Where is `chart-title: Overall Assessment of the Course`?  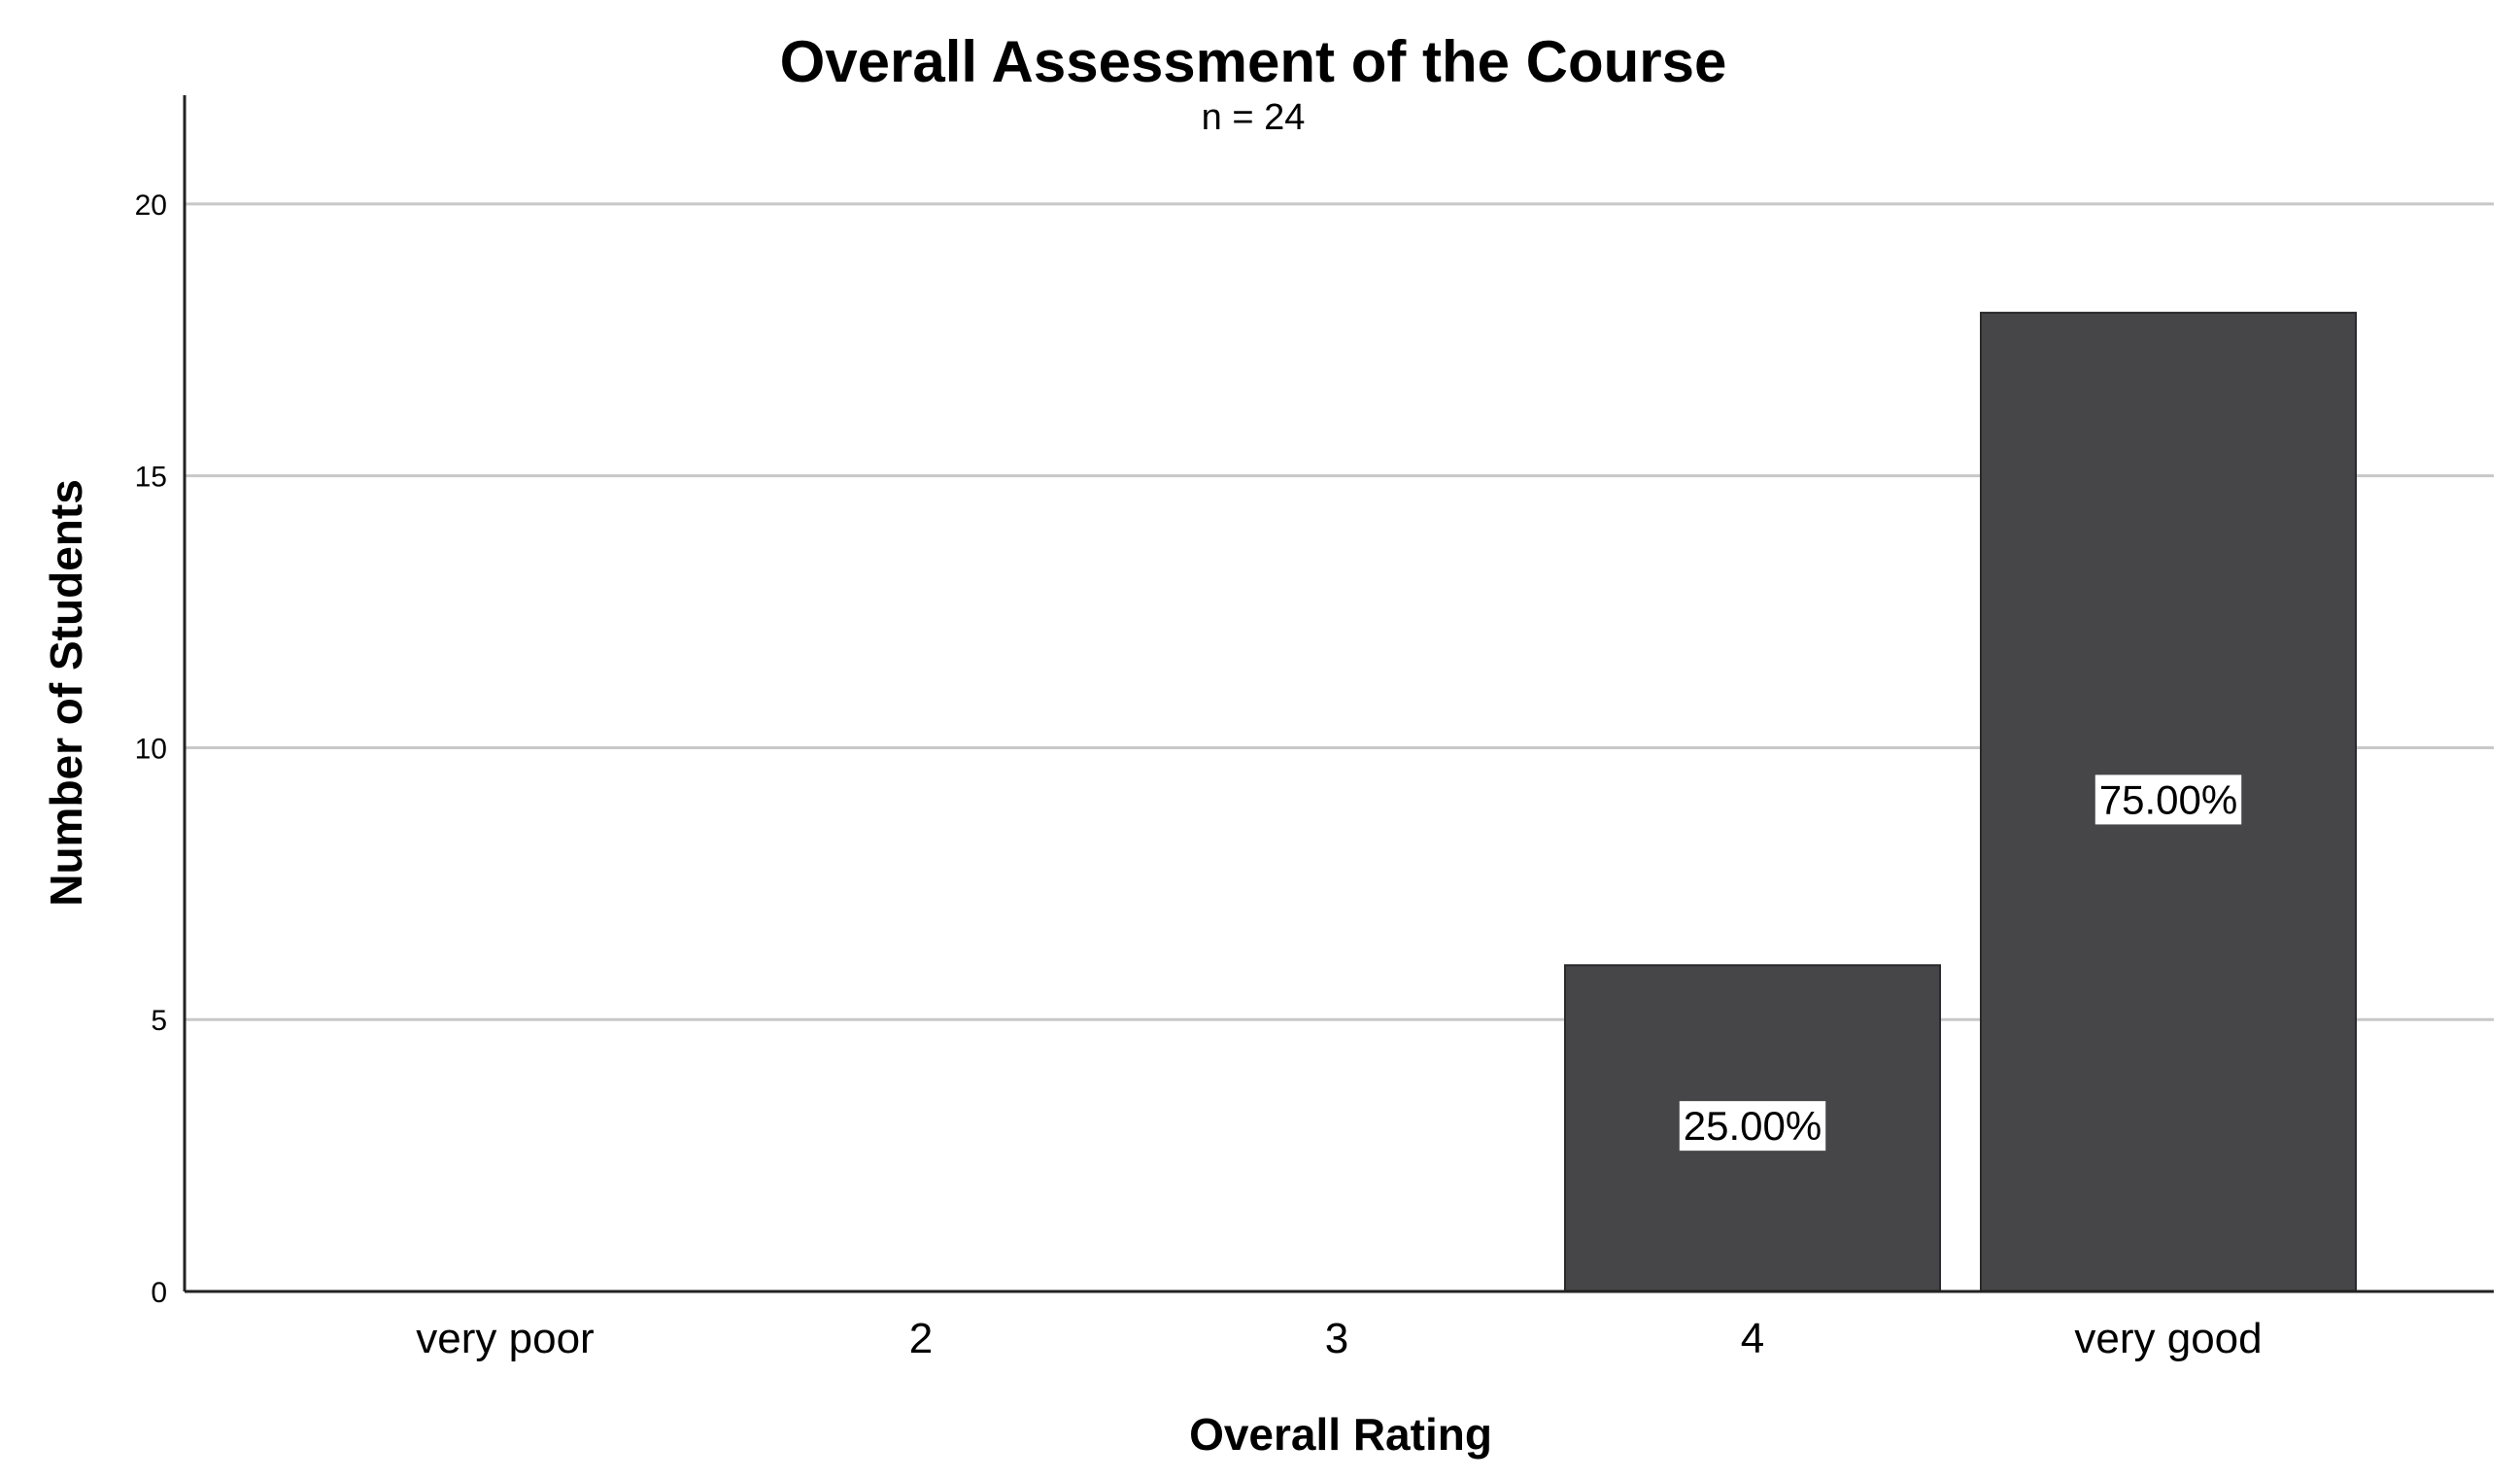
chart-title: Overall Assessment of the Course is located at coordinates (1253, 61).